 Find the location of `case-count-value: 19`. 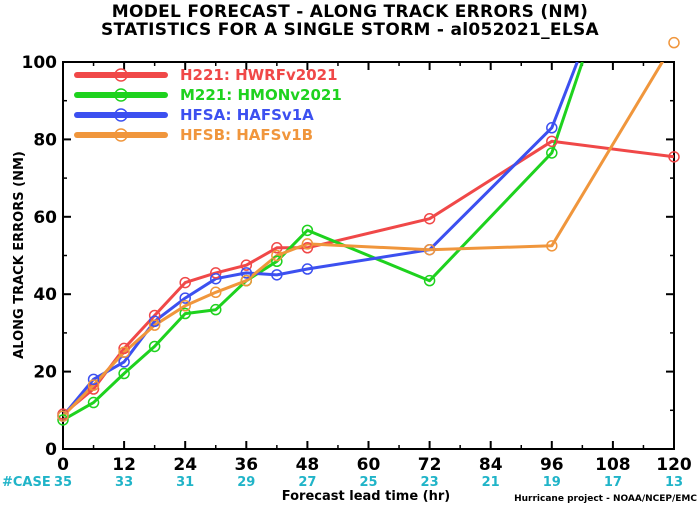

case-count-value: 19 is located at coordinates (552, 482).